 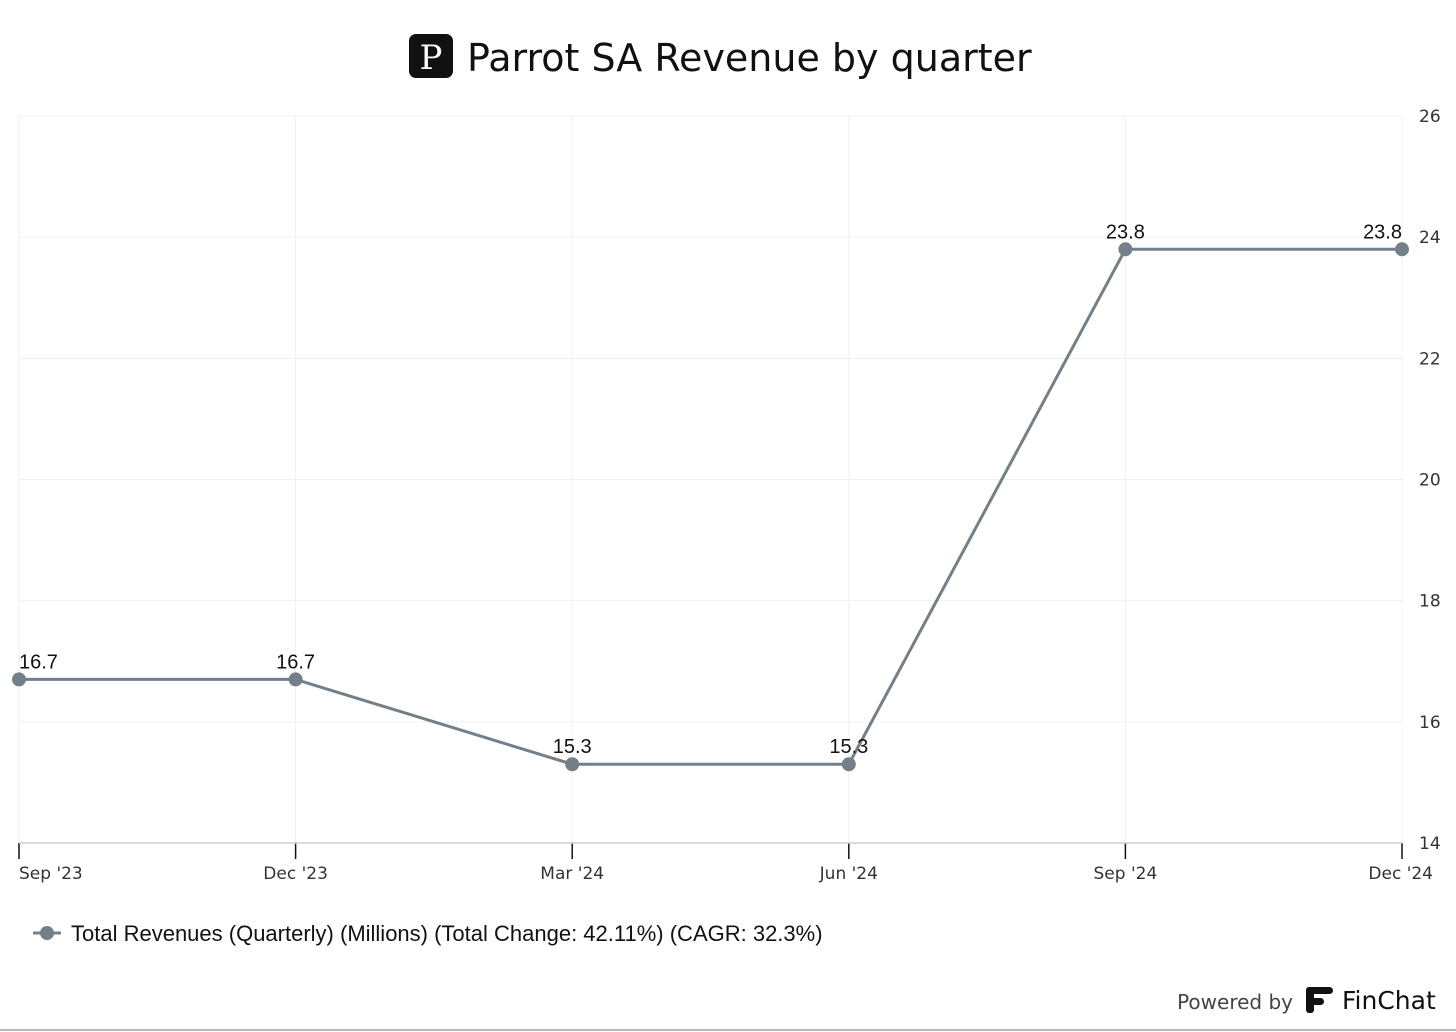 I want to click on brand-name: FinChat, so click(x=1389, y=1000).